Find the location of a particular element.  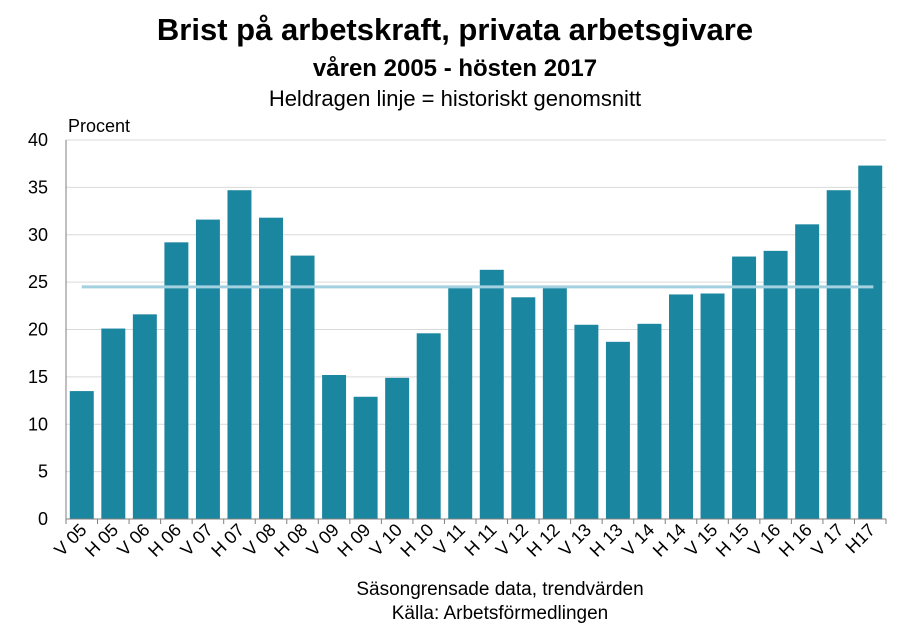

y-tick-label: 40 is located at coordinates (38, 140).